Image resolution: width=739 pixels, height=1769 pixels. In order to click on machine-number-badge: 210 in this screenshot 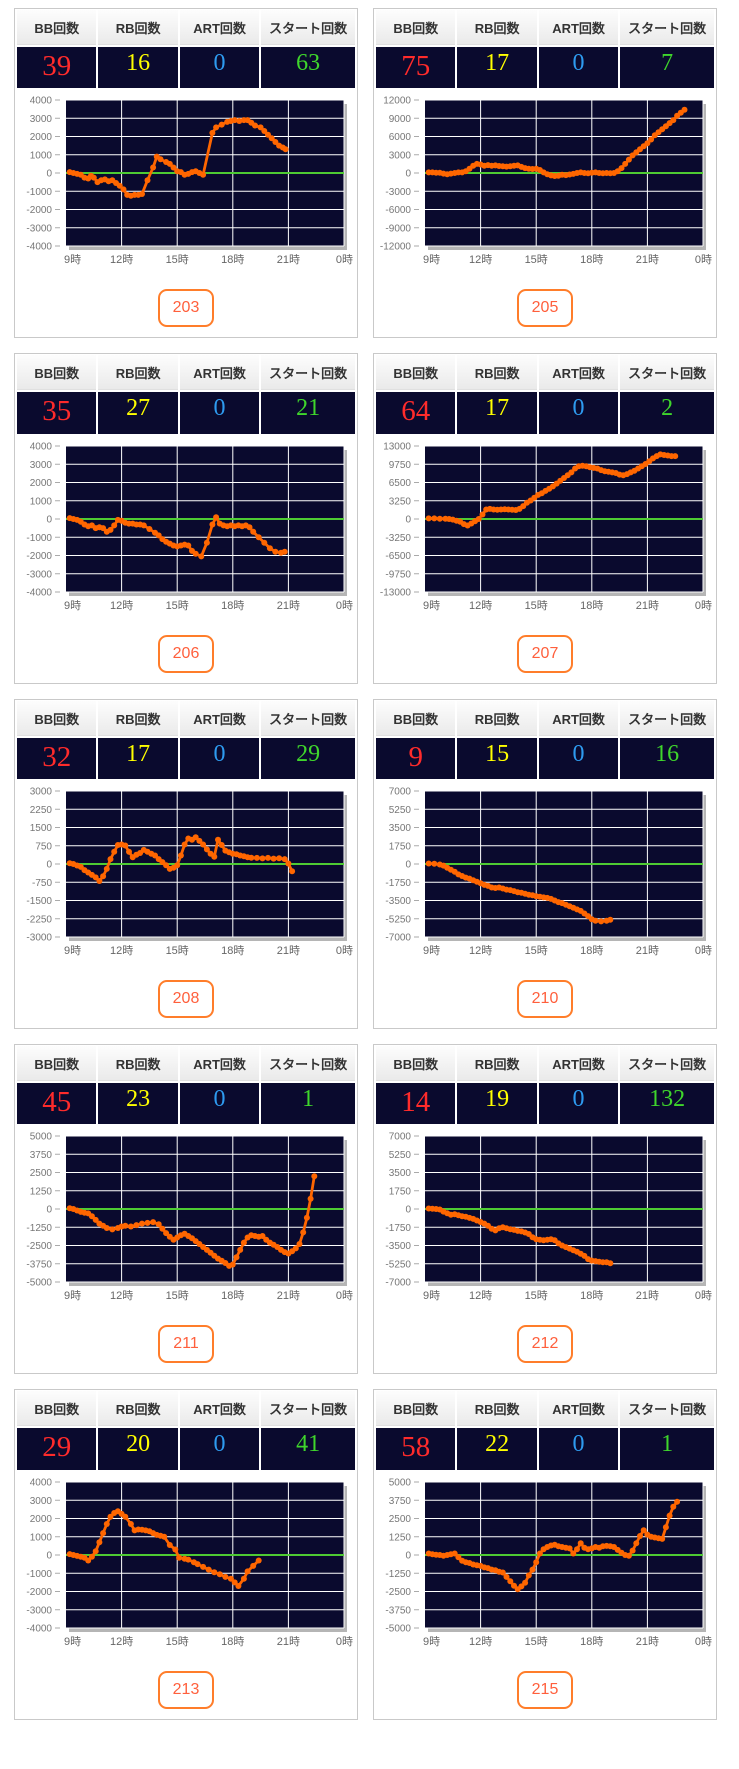, I will do `click(545, 999)`.